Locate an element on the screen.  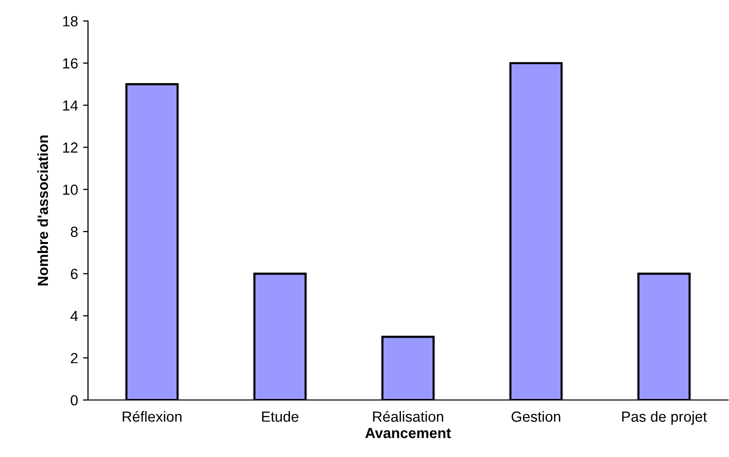
y-tick-label: 18 is located at coordinates (70, 21).